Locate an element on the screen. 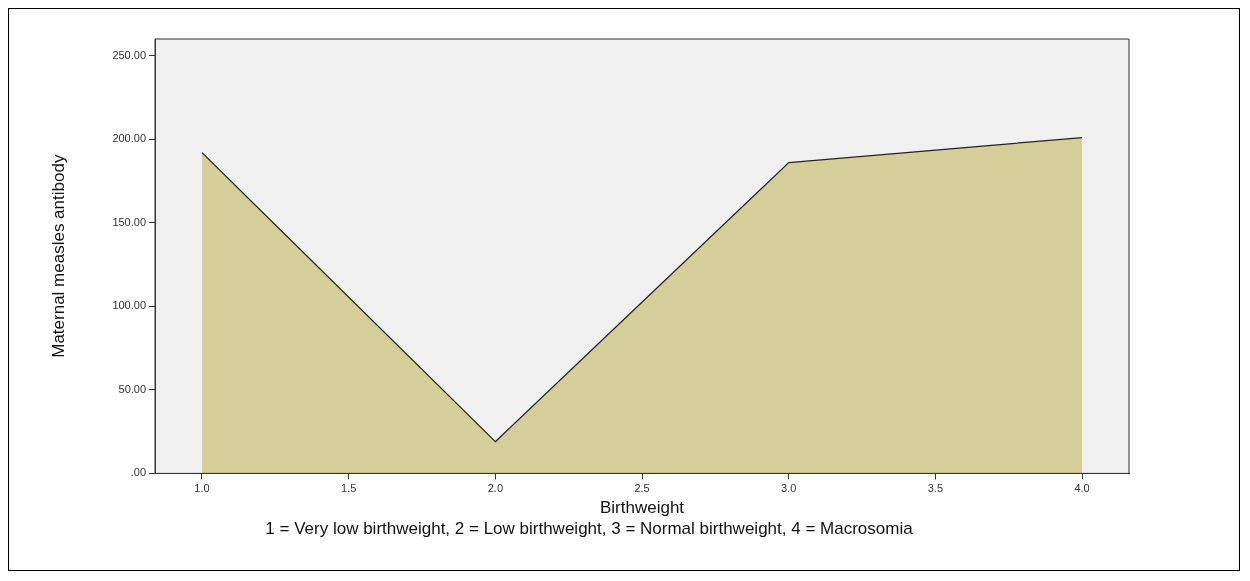 The image size is (1250, 581). x-axis-title: Birthweight is located at coordinates (642, 508).